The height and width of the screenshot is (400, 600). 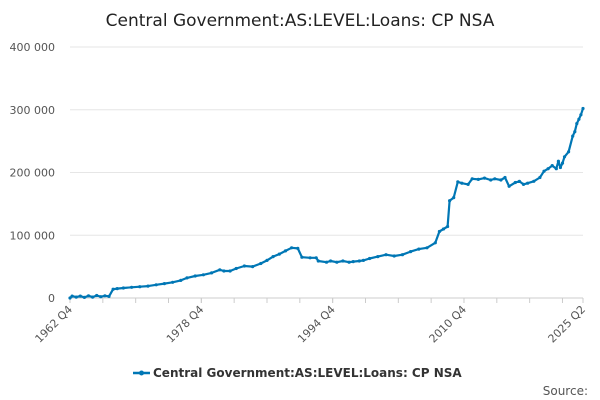 I want to click on y-tick-label: 0, so click(x=51, y=298).